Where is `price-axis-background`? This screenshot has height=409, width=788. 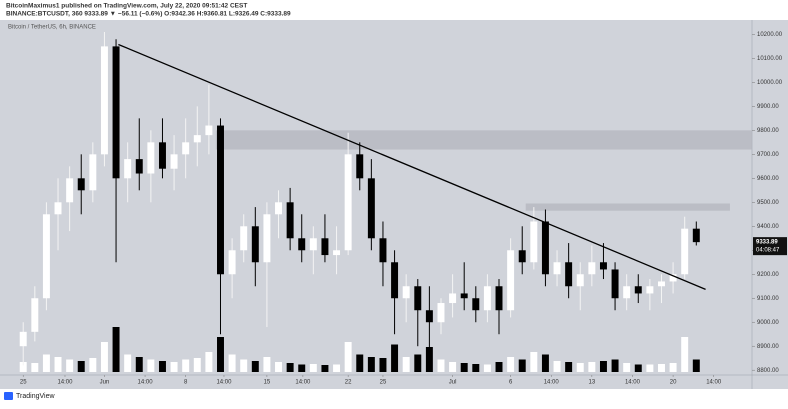 price-axis-background is located at coordinates (770, 197).